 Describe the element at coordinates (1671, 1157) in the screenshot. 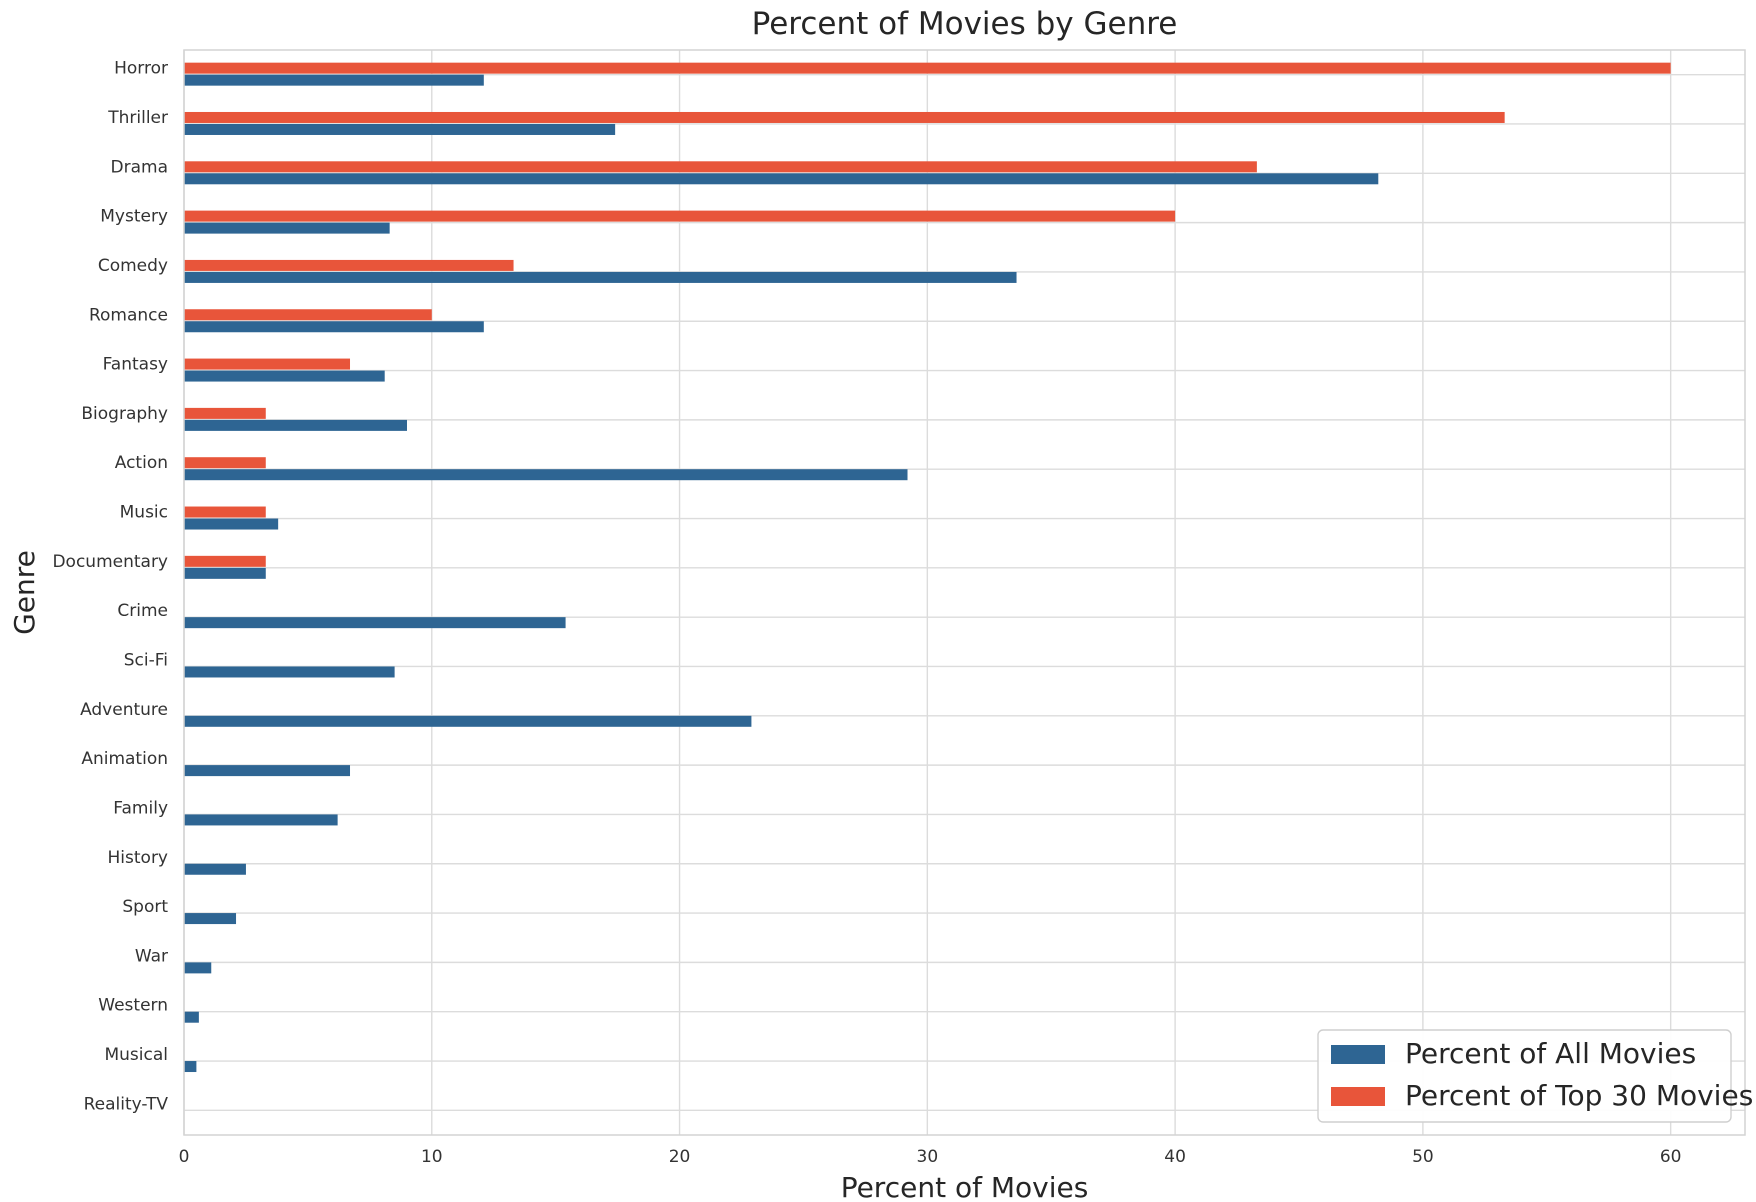

I see `x-tick-label: 60` at that location.